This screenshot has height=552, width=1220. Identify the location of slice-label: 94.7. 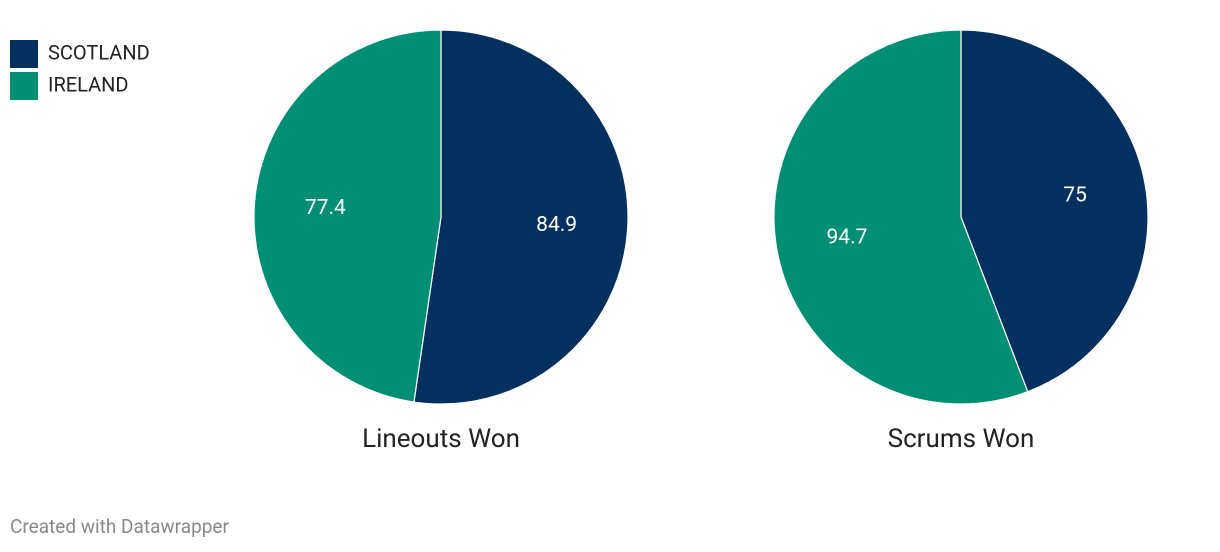
(847, 238).